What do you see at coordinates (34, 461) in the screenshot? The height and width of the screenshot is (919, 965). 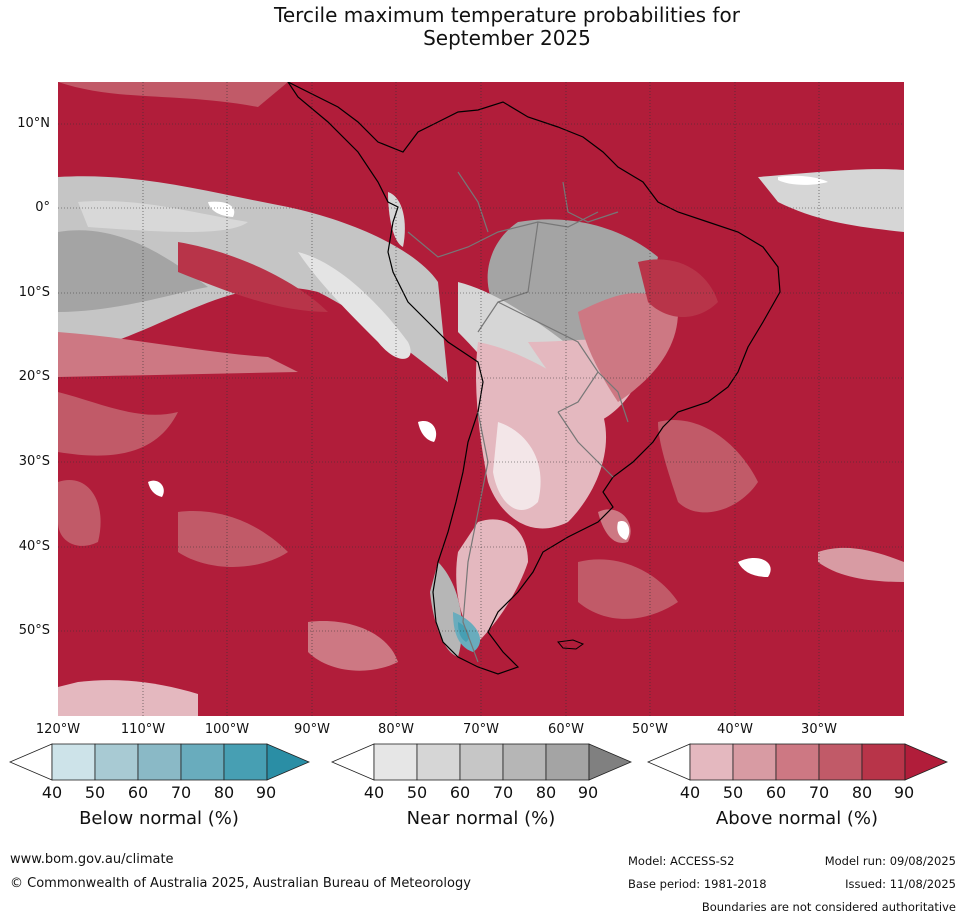 I see `lat-label-30s: 30°S` at bounding box center [34, 461].